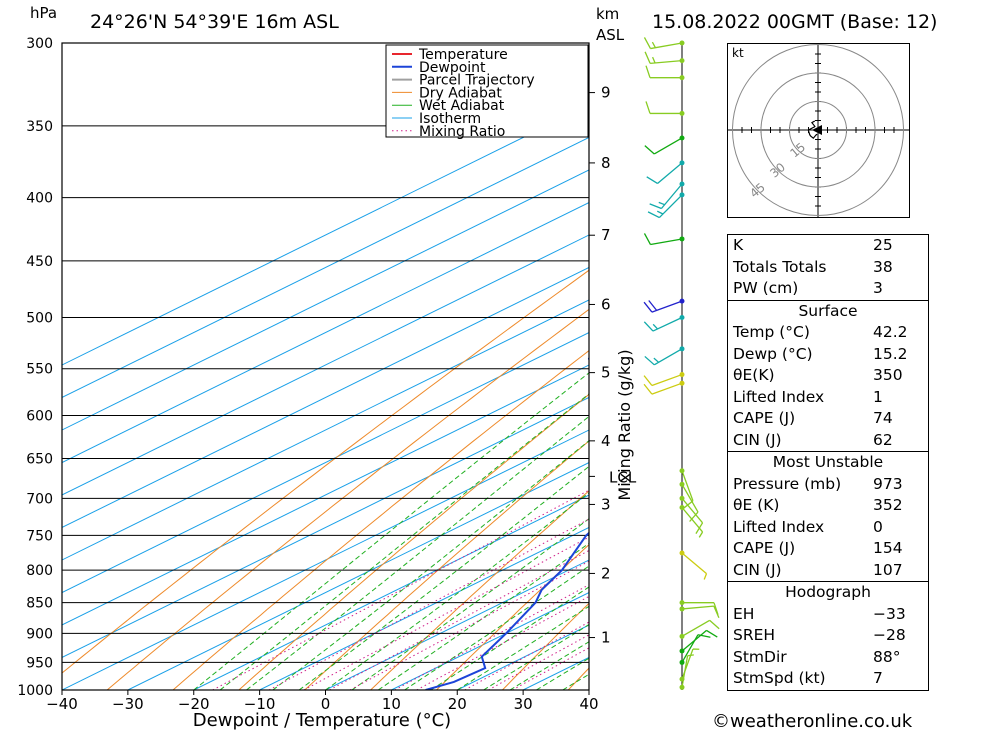  Describe the element at coordinates (883, 266) in the screenshot. I see `index-value: 38` at that location.